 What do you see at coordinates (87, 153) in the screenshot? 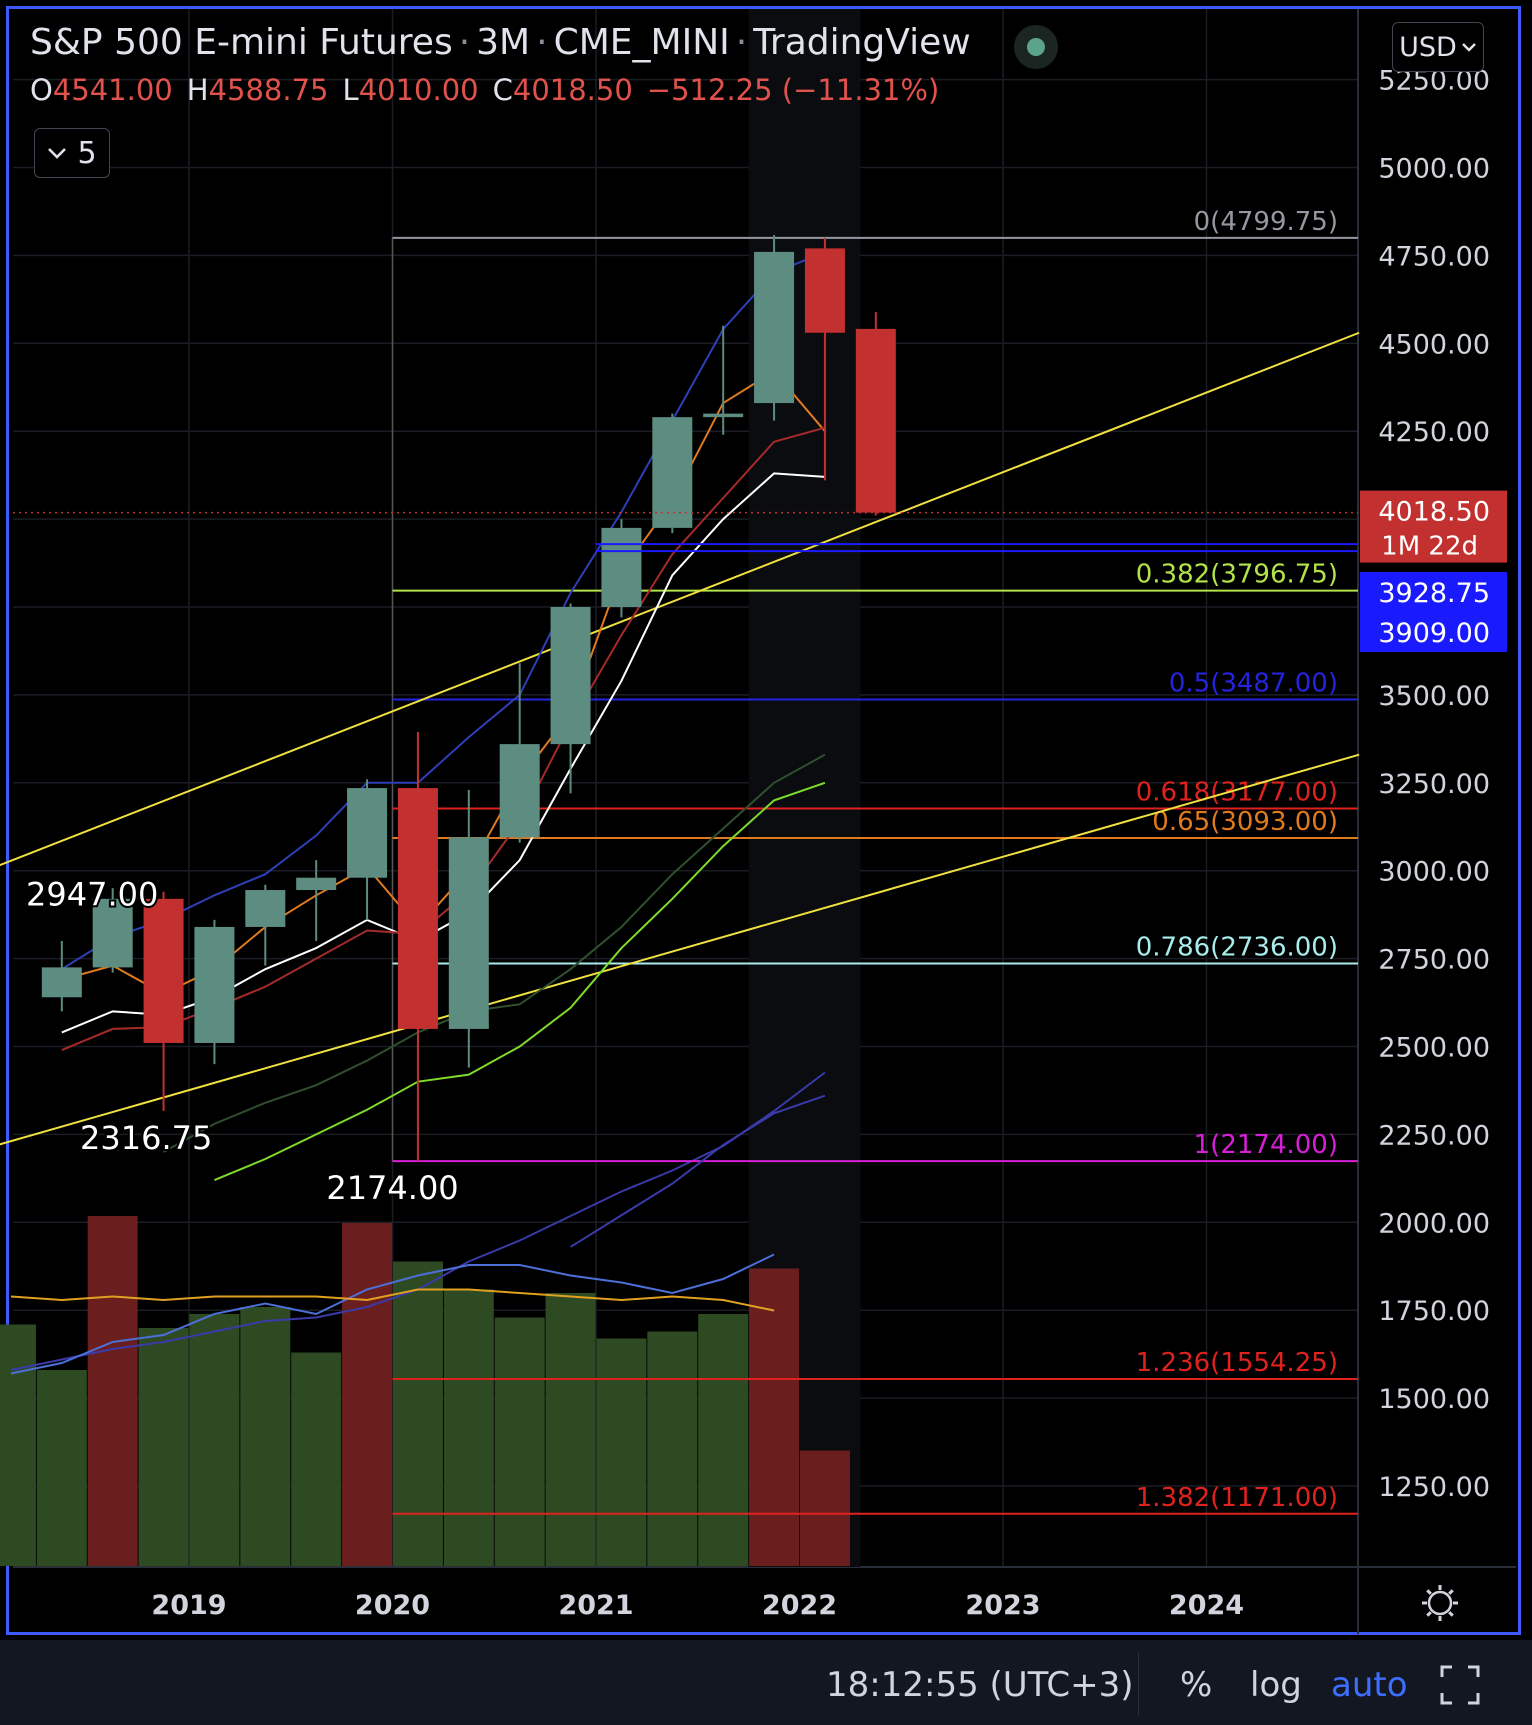
I see `indicator-count: 5` at bounding box center [87, 153].